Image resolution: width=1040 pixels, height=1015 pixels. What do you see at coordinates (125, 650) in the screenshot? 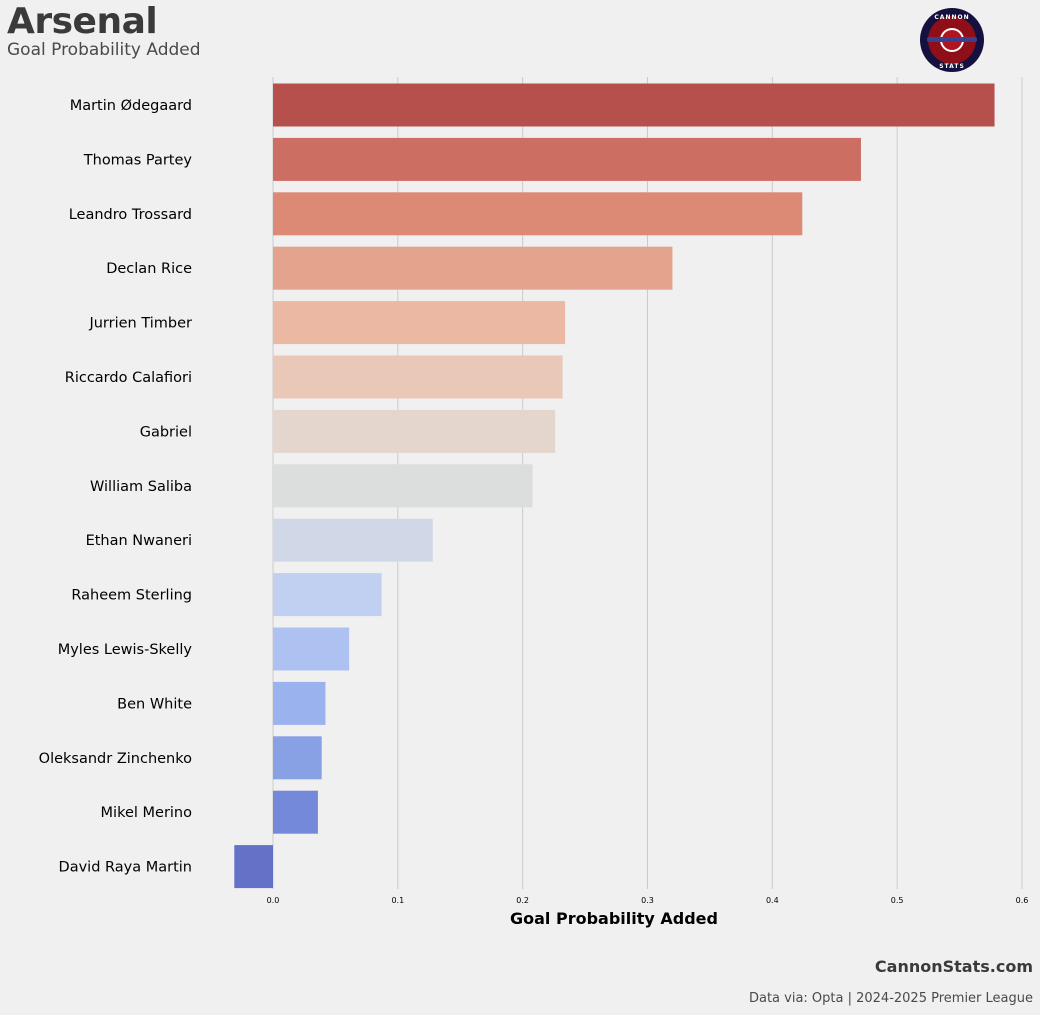
I see `category-label-10: Myles Lewis-Skelly` at bounding box center [125, 650].